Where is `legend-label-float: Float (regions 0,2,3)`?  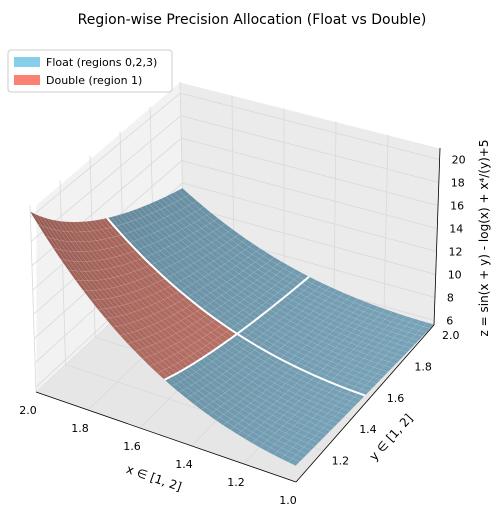
legend-label-float: Float (regions 0,2,3) is located at coordinates (101, 62).